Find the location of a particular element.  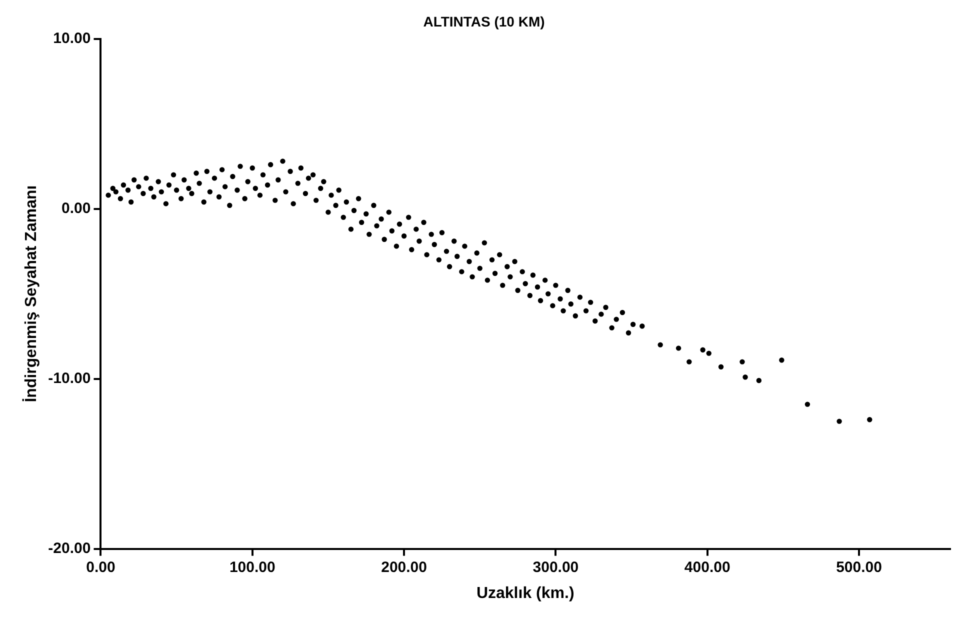

x-tick-label: 400.00 is located at coordinates (707, 567).